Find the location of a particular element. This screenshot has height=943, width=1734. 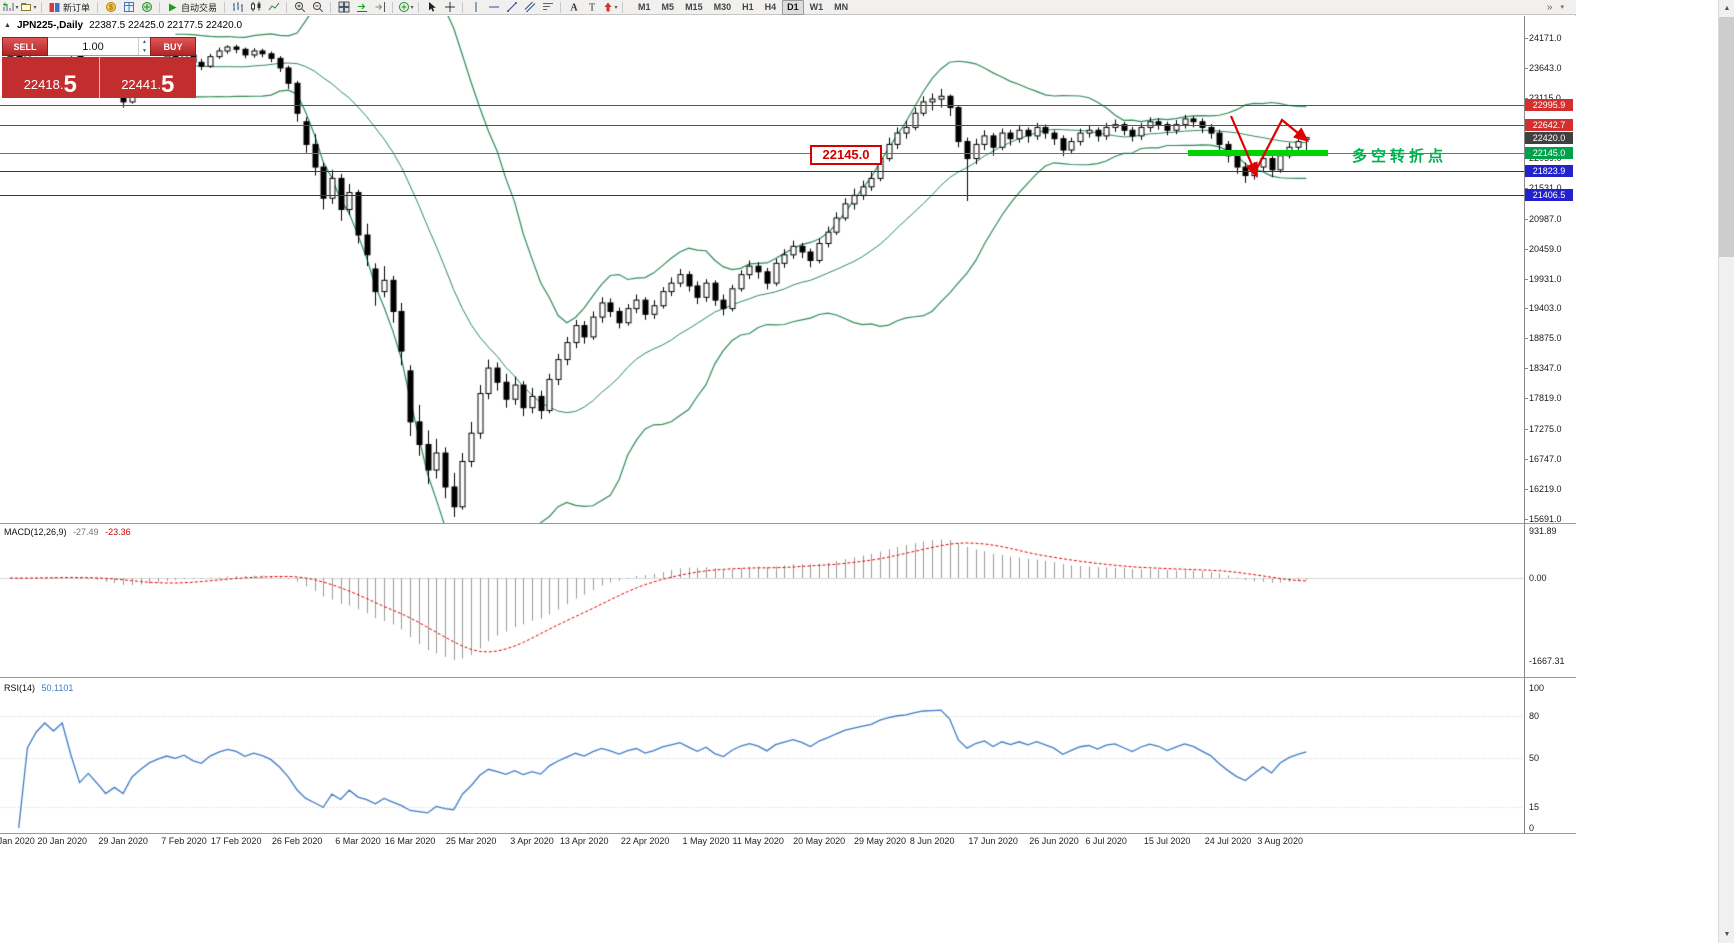

volume-up-icon: ▲ is located at coordinates (144, 42).